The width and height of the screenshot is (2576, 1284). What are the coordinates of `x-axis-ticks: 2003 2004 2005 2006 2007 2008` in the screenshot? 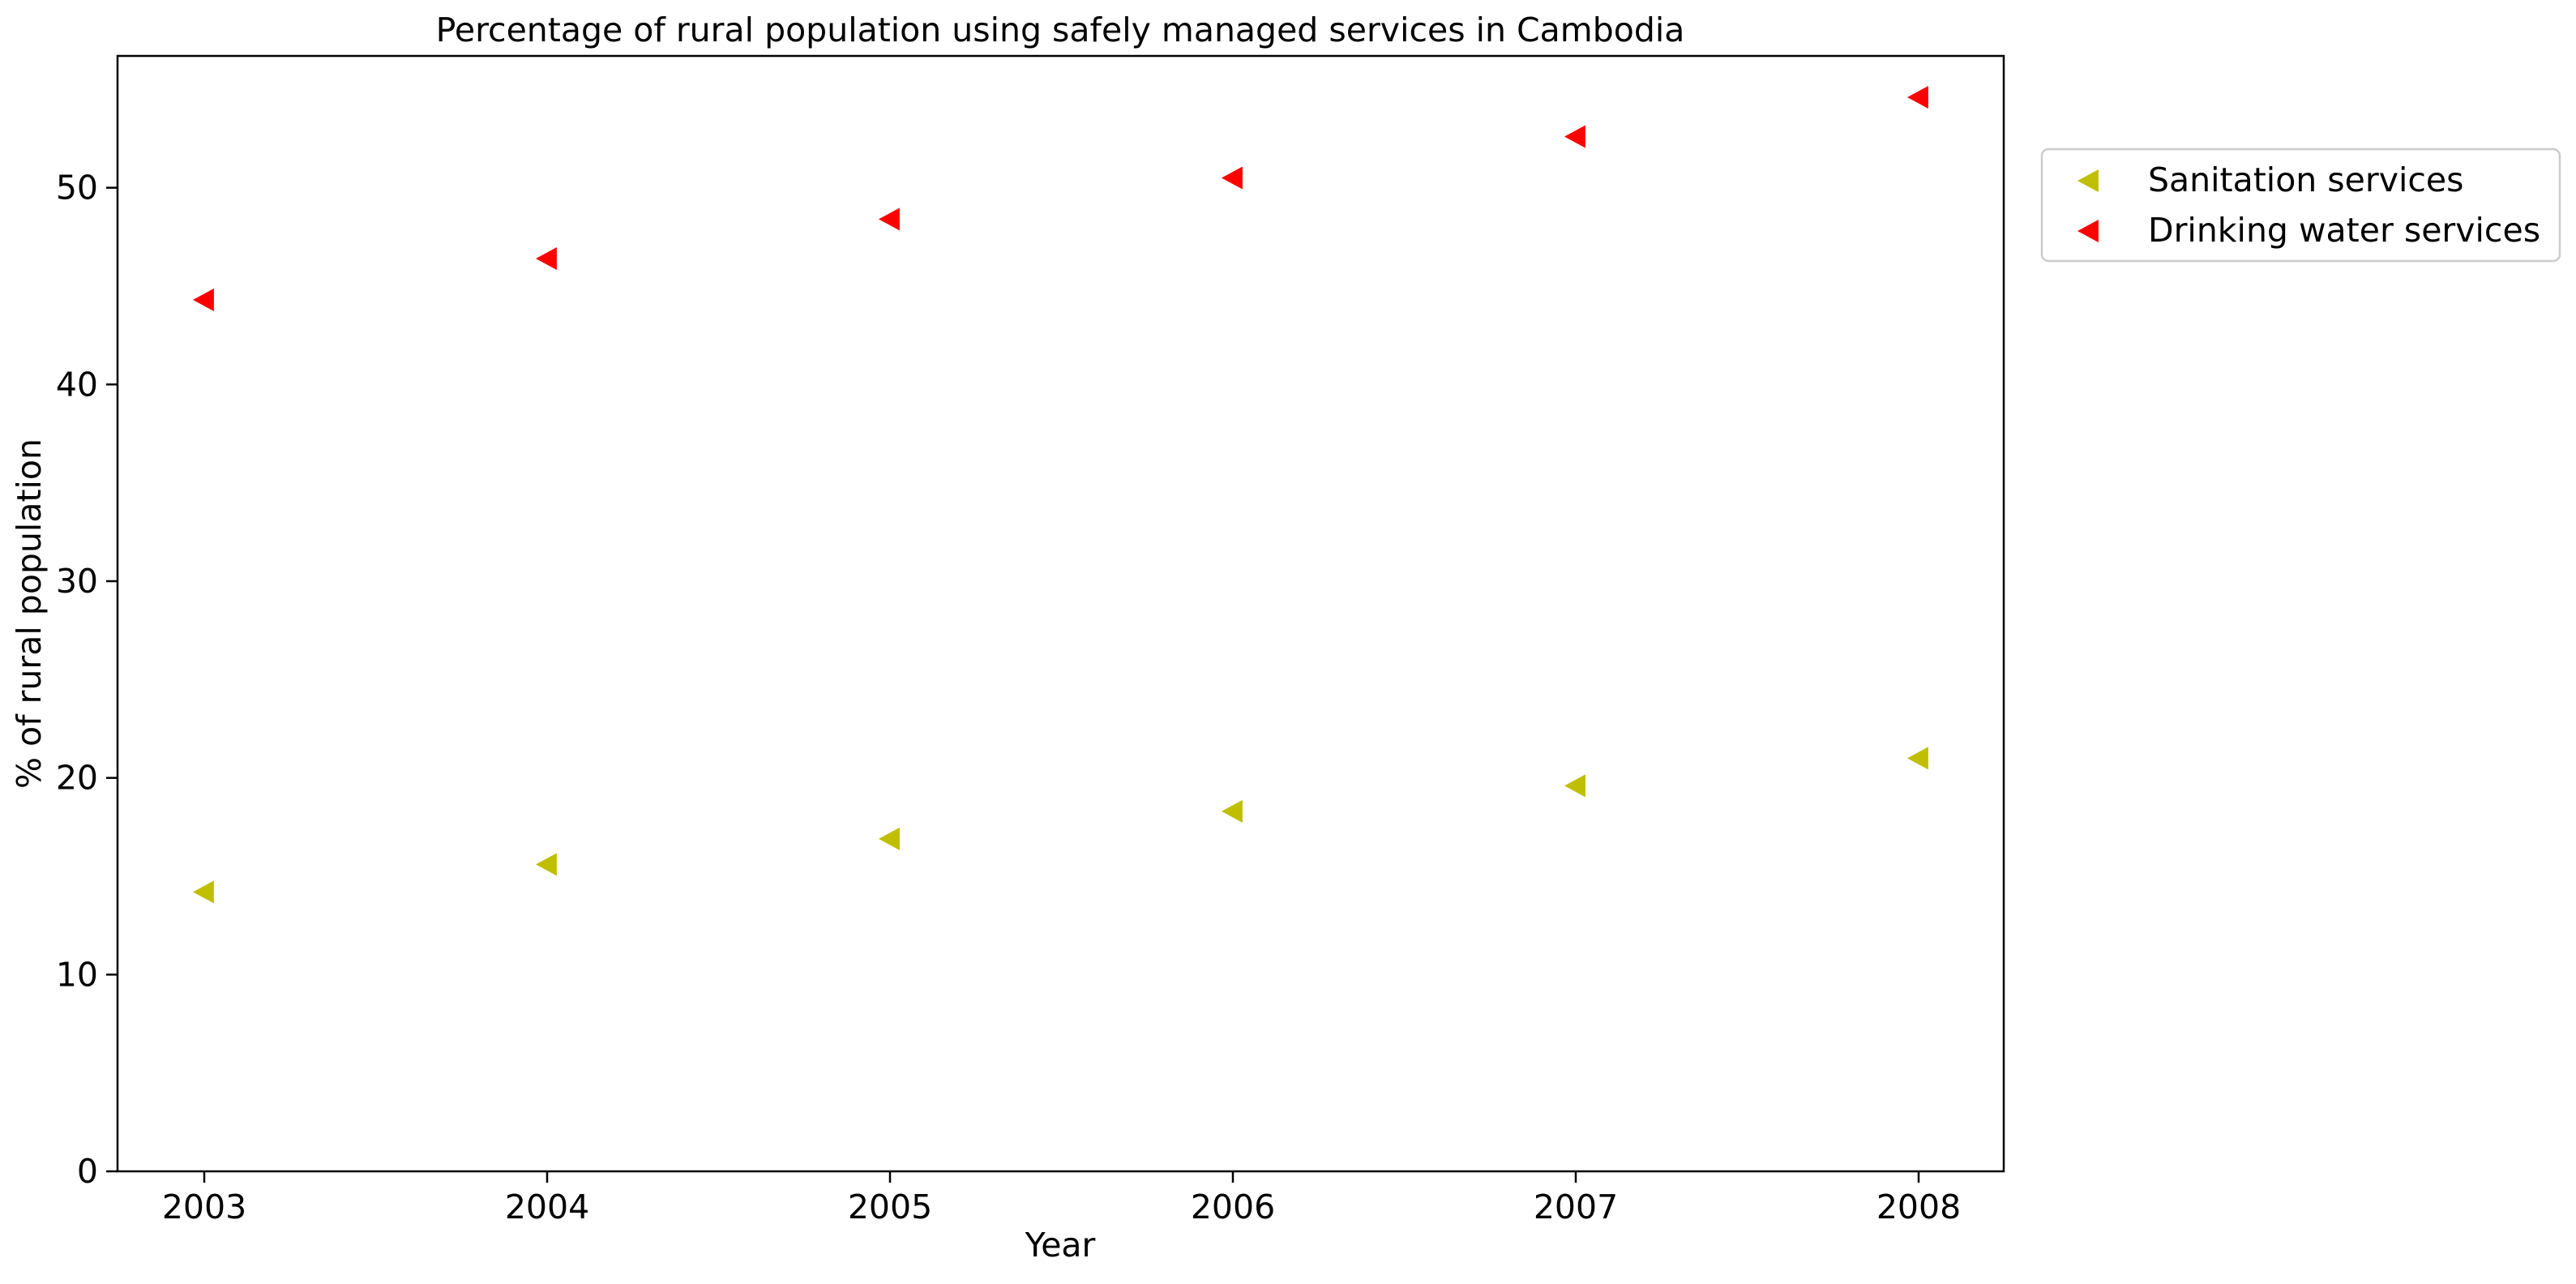 It's located at (1061, 1198).